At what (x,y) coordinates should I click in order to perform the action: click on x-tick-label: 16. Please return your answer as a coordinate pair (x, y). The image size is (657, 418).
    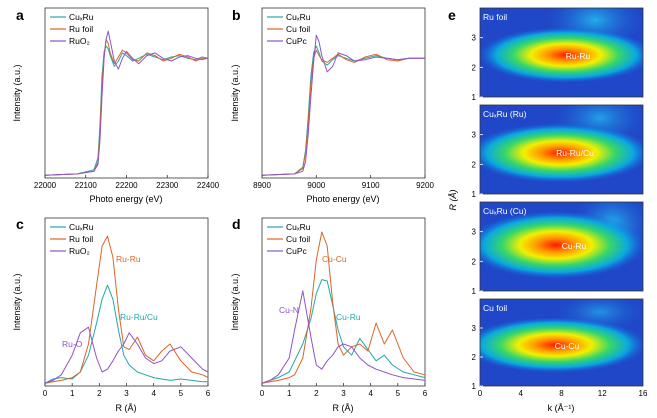
    Looking at the image, I should click on (643, 393).